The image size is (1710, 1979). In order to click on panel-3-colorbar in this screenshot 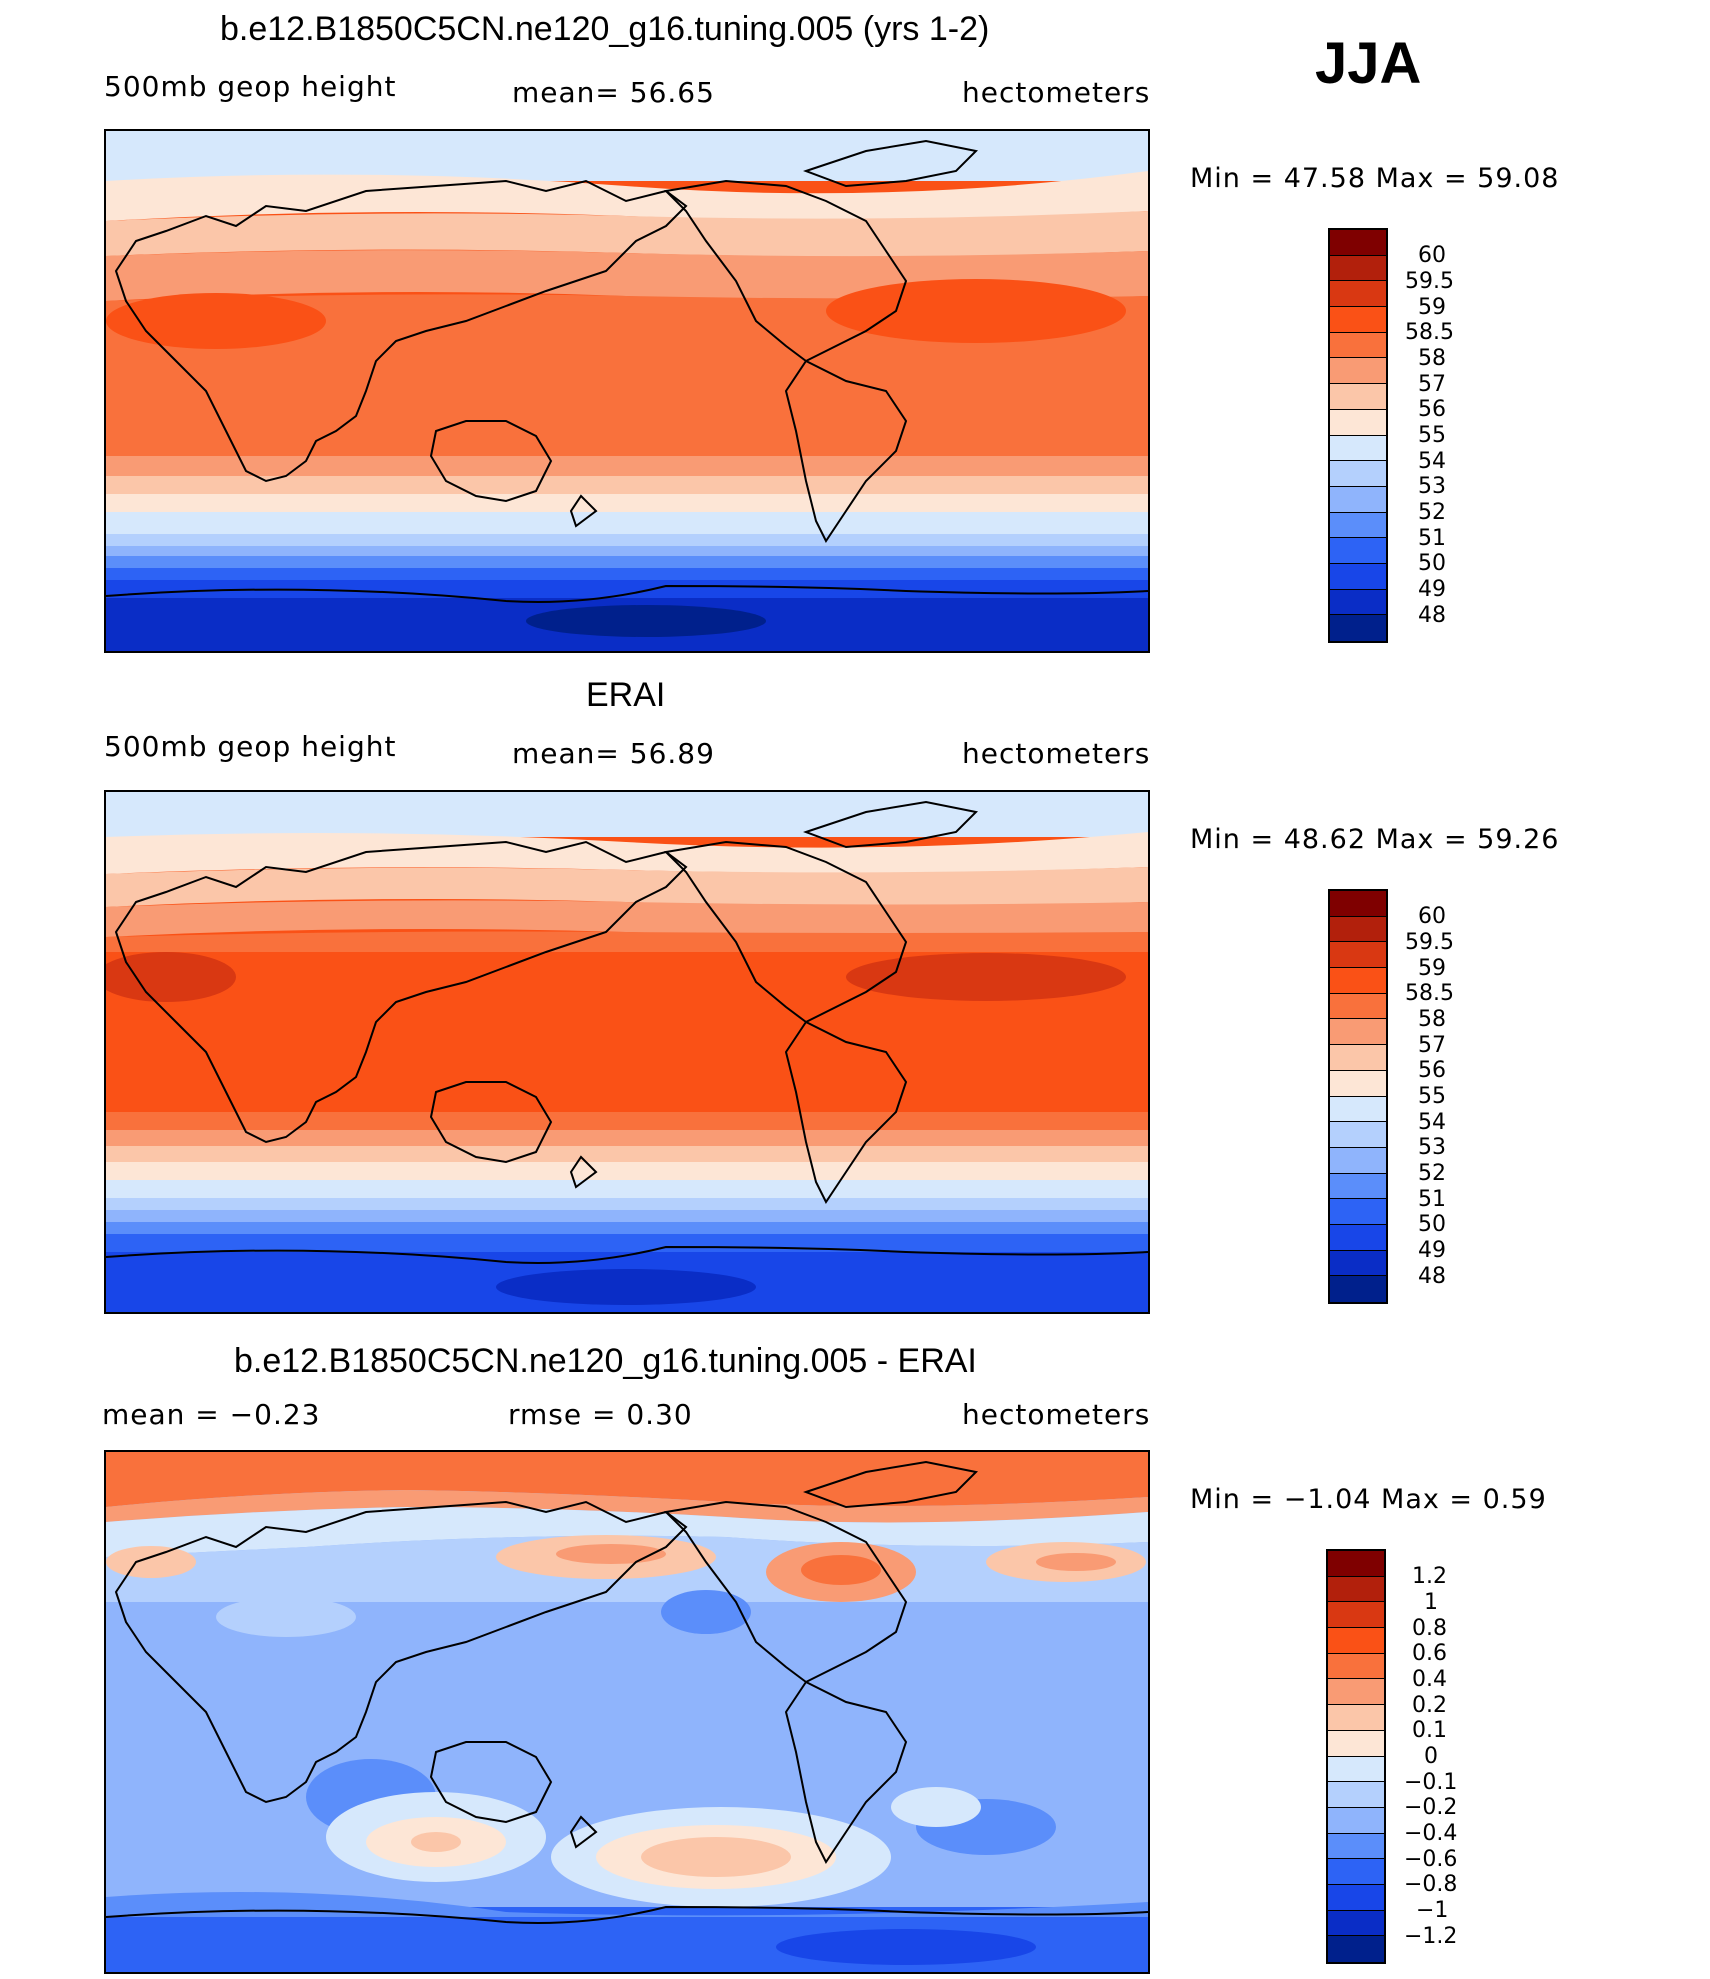, I will do `click(1356, 1756)`.